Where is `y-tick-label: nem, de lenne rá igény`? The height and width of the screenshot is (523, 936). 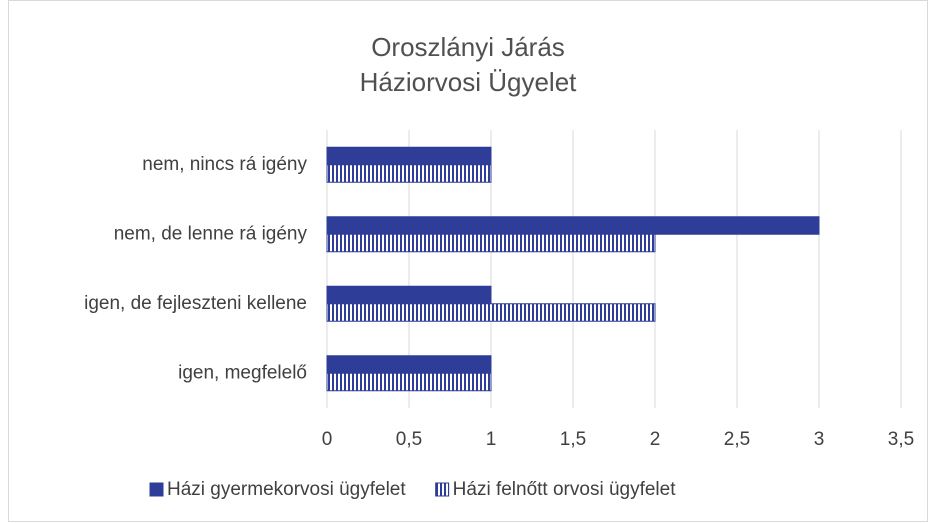 y-tick-label: nem, de lenne rá igény is located at coordinates (211, 233).